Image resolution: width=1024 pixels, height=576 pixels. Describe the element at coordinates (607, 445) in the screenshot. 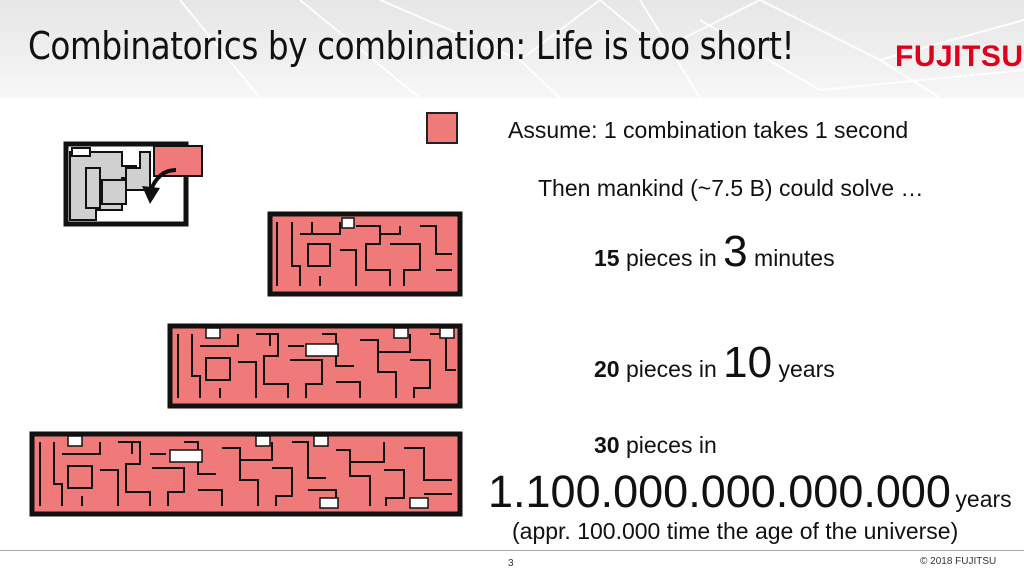

I see `pieces-count: 30` at that location.